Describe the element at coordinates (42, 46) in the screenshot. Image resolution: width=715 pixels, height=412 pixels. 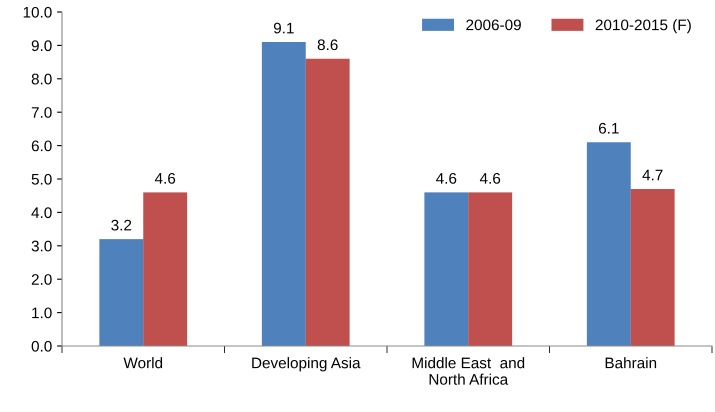
I see `y-tick-label: 9.0` at that location.